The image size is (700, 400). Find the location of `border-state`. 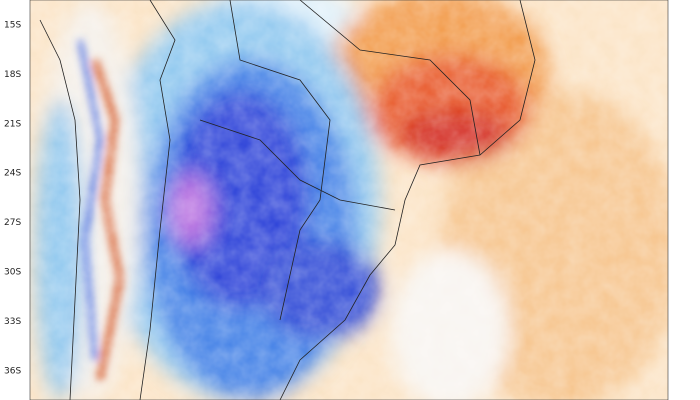

border-state is located at coordinates (390, 78).